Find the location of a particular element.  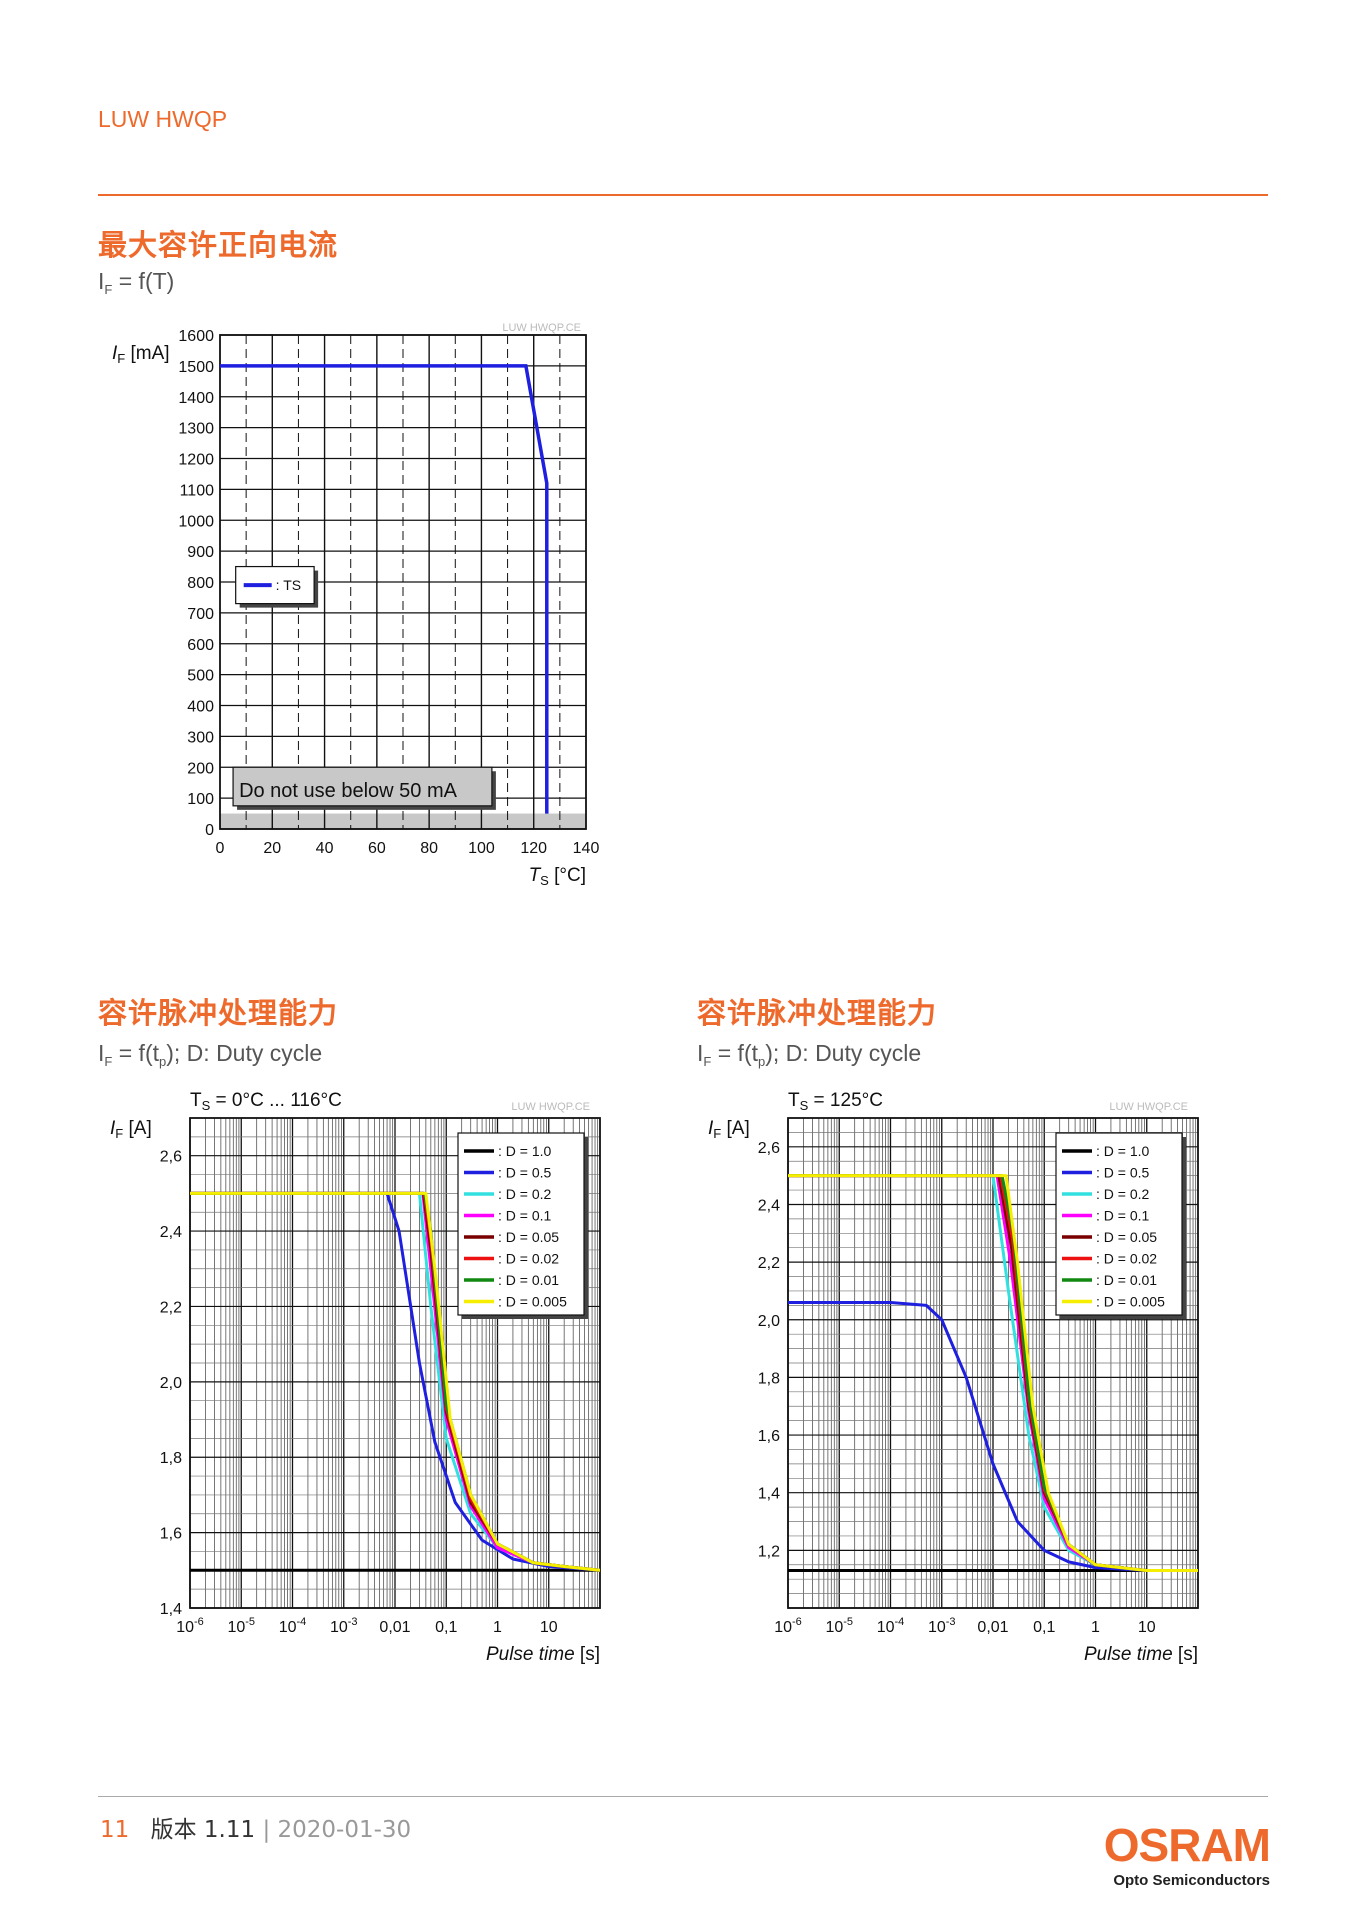

logo-tagline: Opto Semiconductors is located at coordinates (1191, 1880).